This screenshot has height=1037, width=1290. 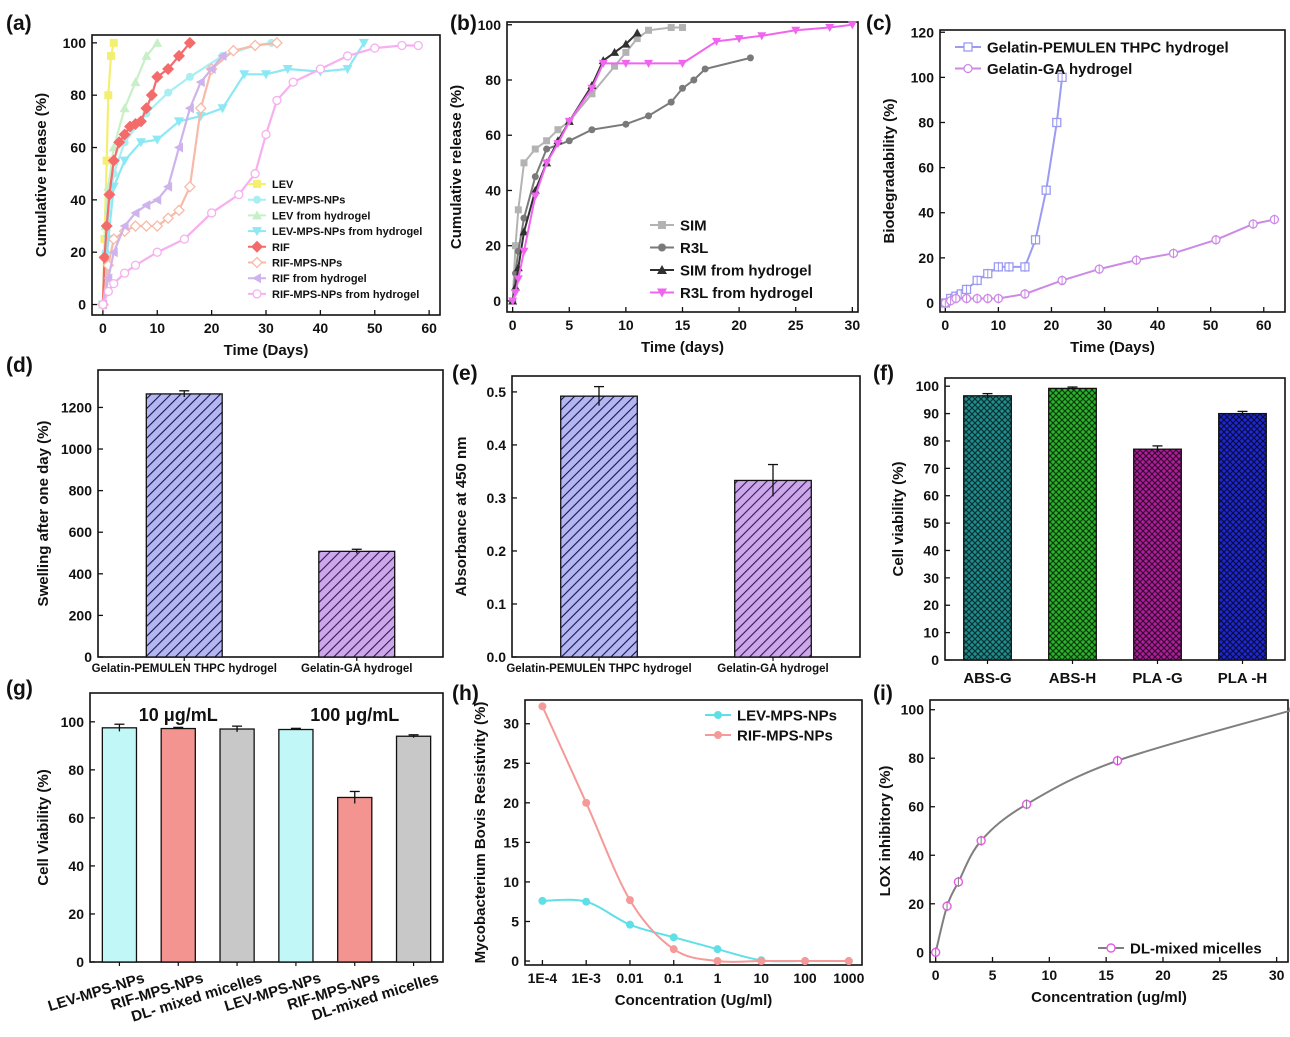 What do you see at coordinates (543, 978) in the screenshot?
I see `x-tick-label: 1E-4` at bounding box center [543, 978].